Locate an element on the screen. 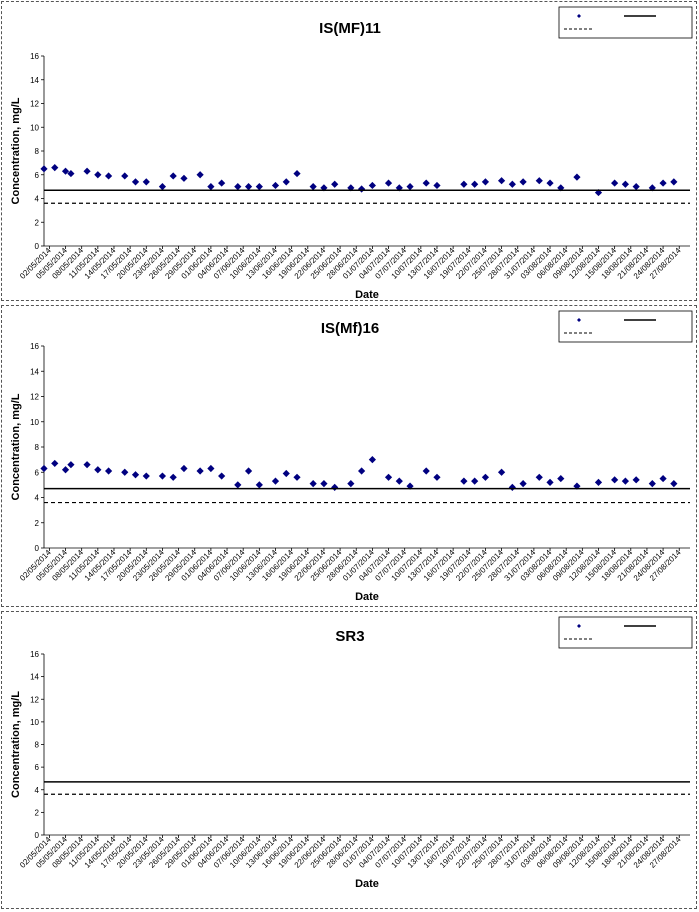 This screenshot has height=912, width=699. y-tick-label: 6 is located at coordinates (37, 472).